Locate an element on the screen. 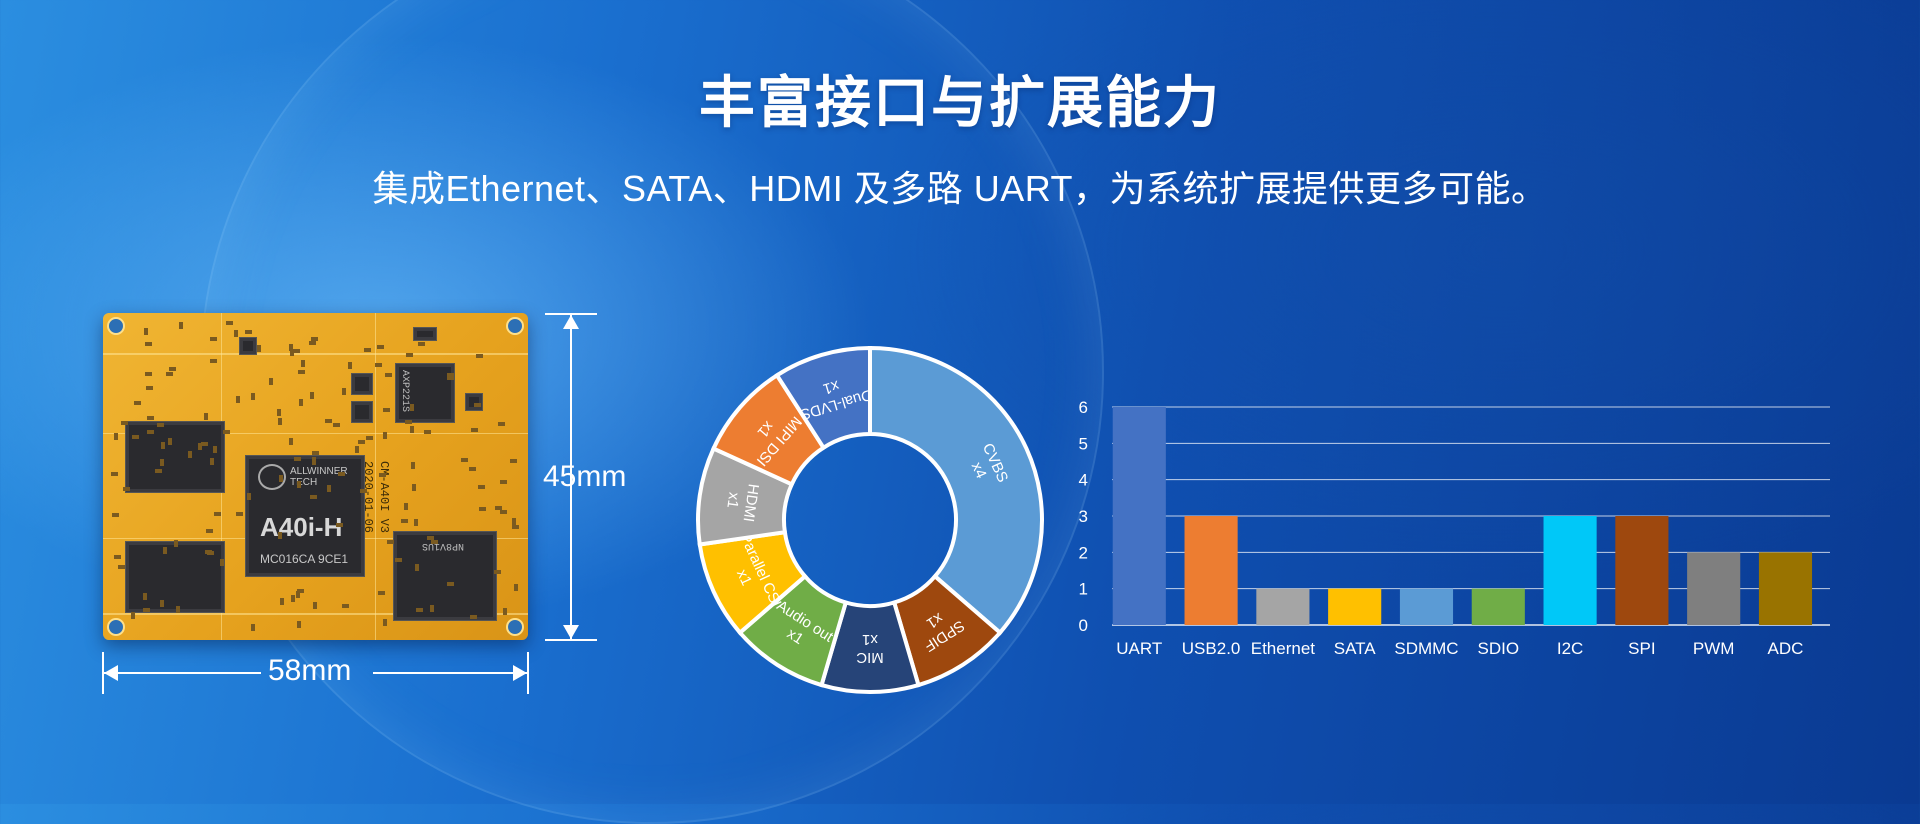 This screenshot has height=824, width=1920. flash-chip: NP8V1US is located at coordinates (445, 576).